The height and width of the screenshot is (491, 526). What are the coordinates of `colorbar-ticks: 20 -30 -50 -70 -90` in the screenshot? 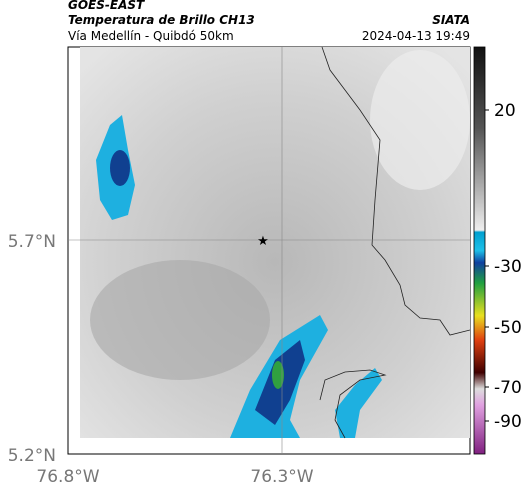 It's located at (503, 266).